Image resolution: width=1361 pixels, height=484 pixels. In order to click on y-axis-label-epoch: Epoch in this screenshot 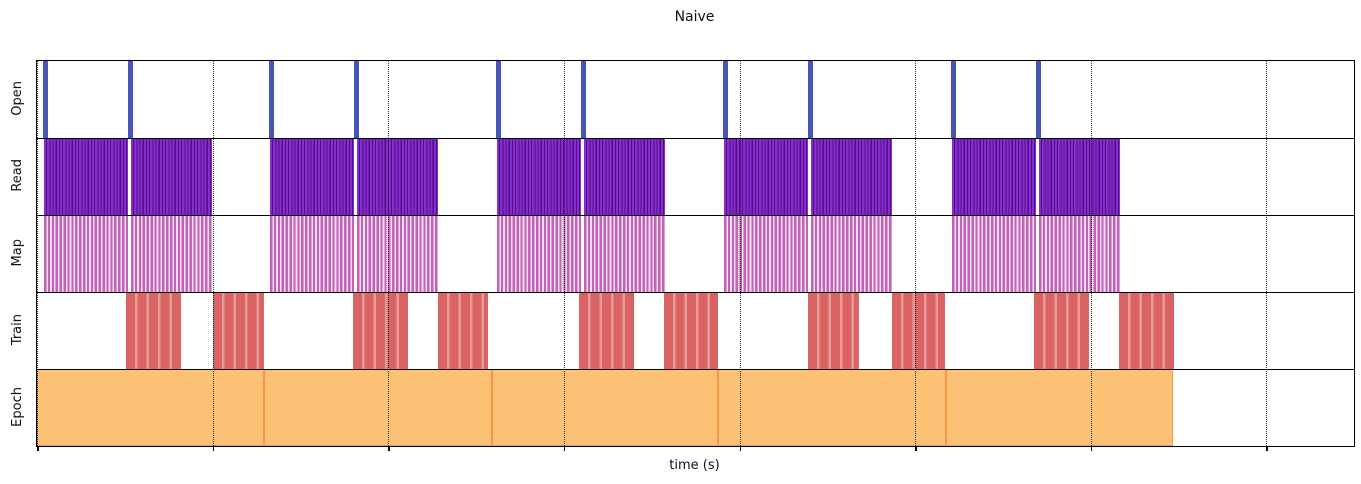, I will do `click(17, 406)`.